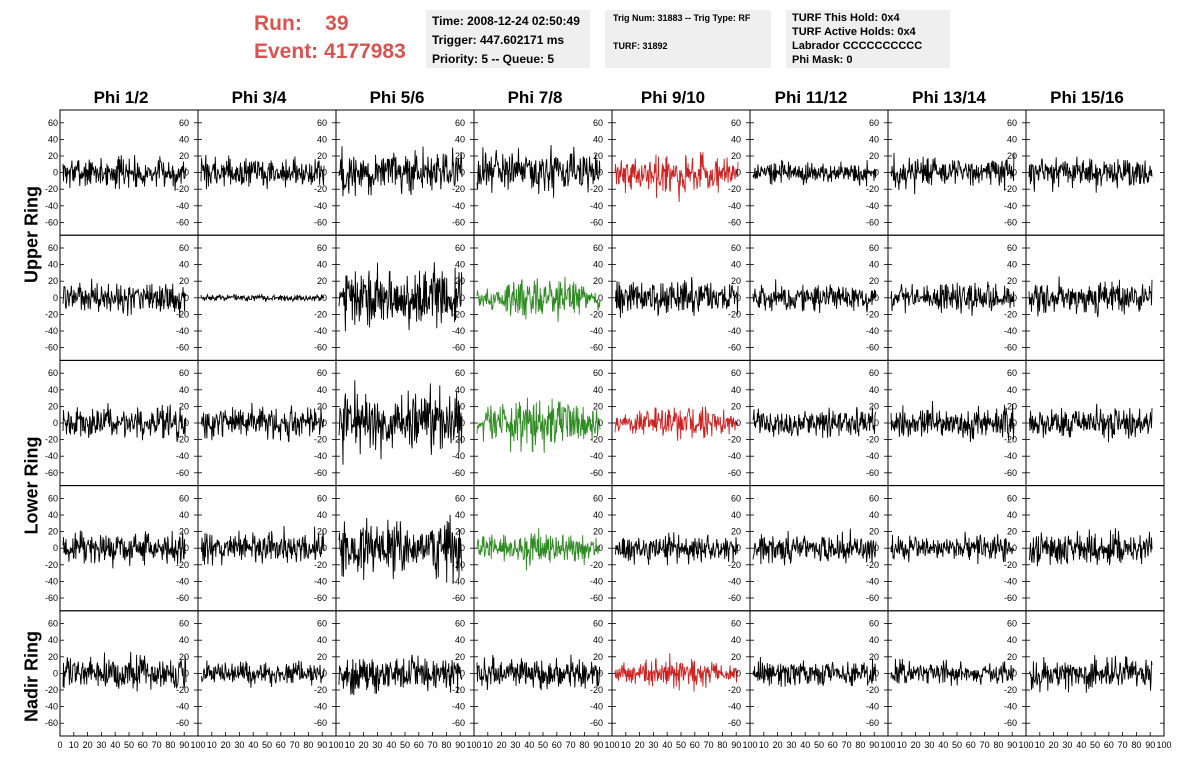 The height and width of the screenshot is (772, 1196). What do you see at coordinates (446, 745) in the screenshot?
I see `x-tick-label: 80` at bounding box center [446, 745].